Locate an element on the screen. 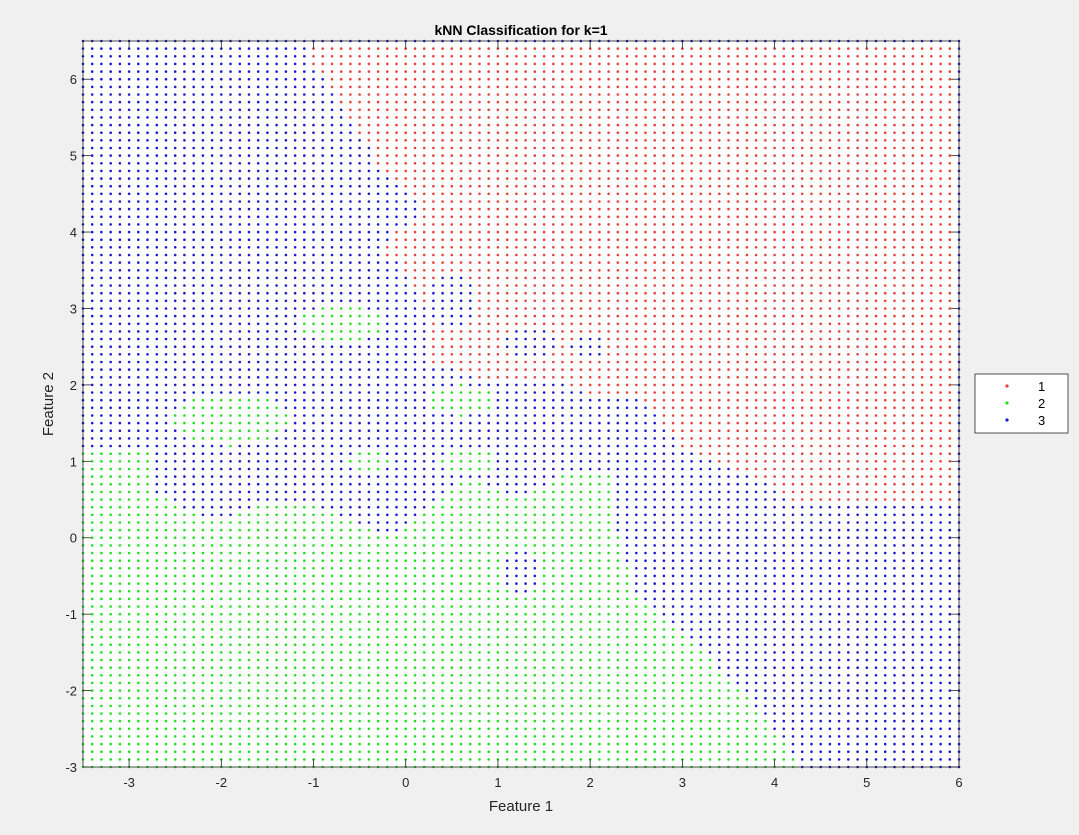 The width and height of the screenshot is (1079, 835). x-tick-label: 4 is located at coordinates (774, 782).